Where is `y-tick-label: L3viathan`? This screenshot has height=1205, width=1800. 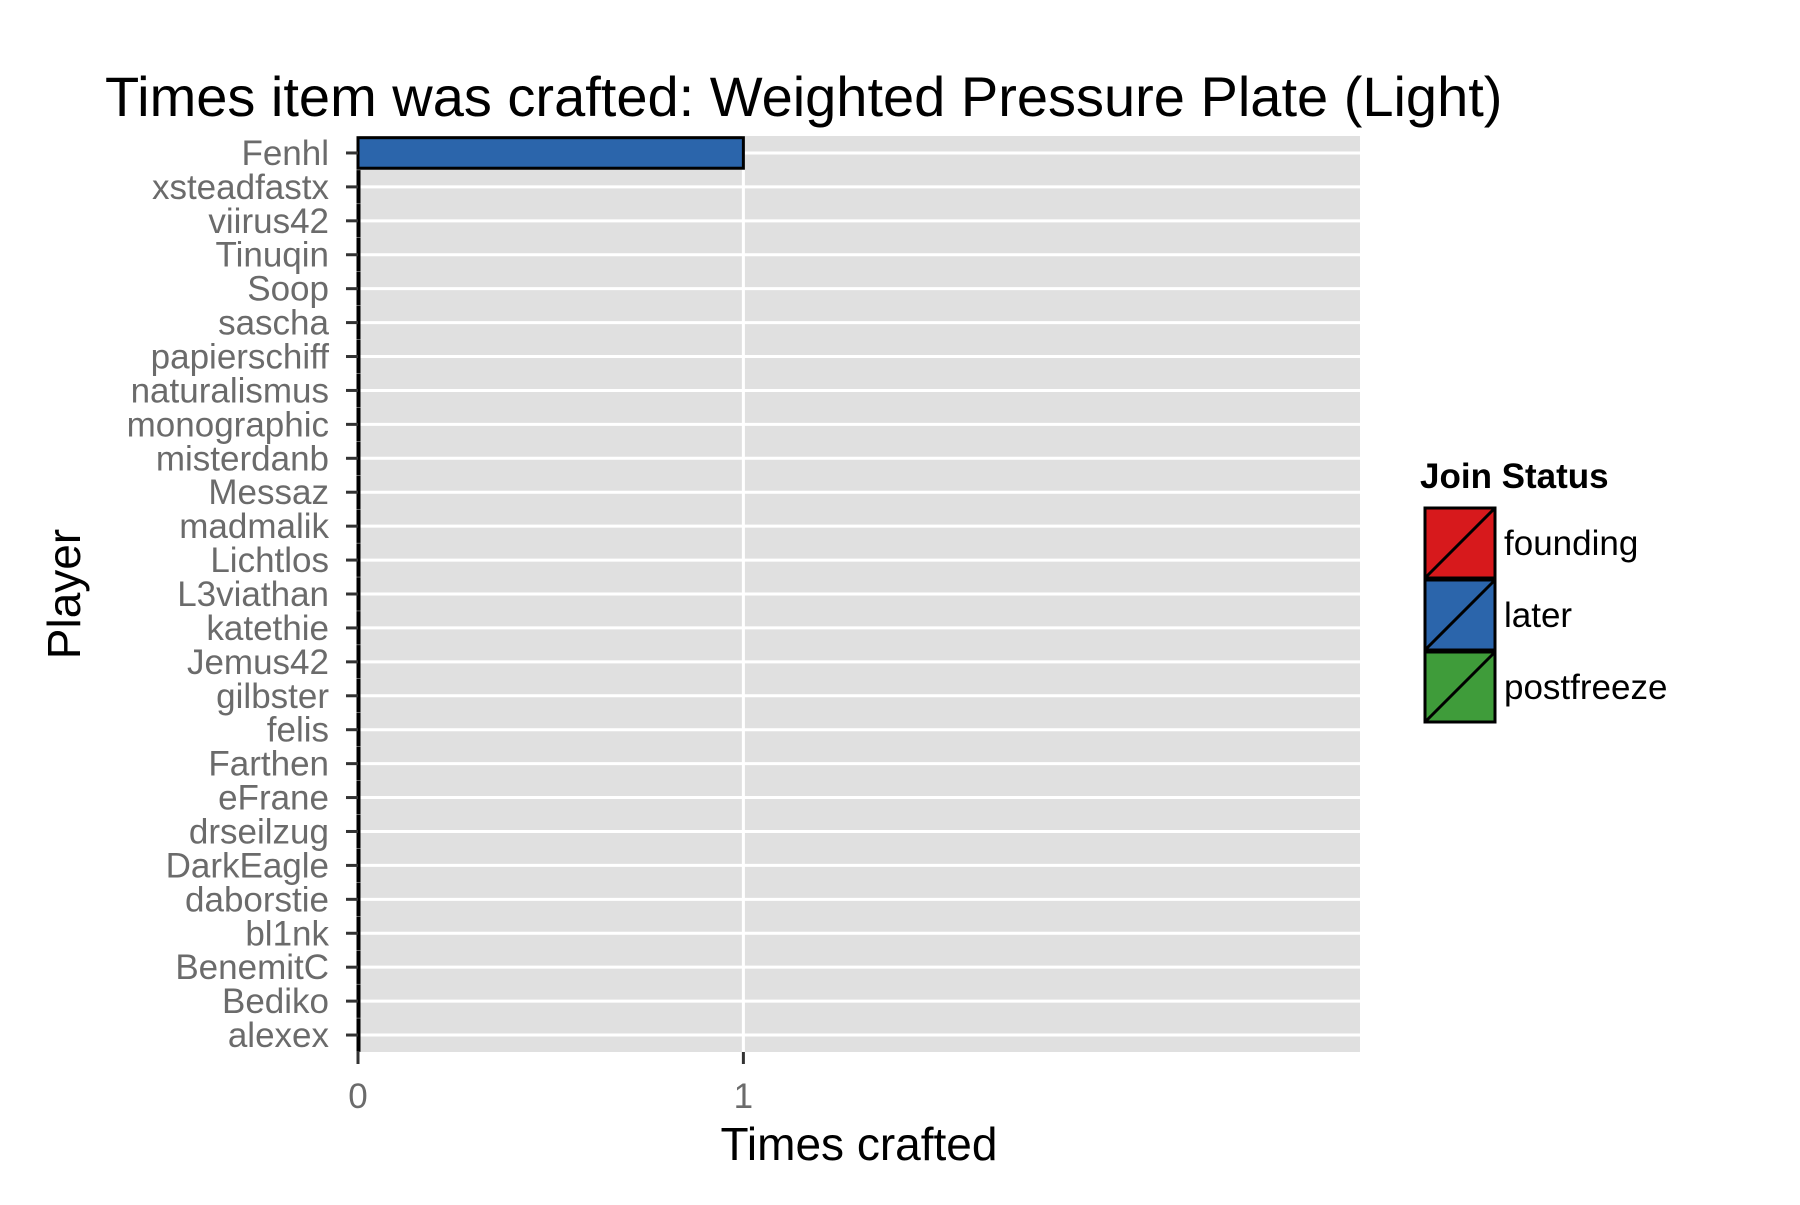 y-tick-label: L3viathan is located at coordinates (253, 594).